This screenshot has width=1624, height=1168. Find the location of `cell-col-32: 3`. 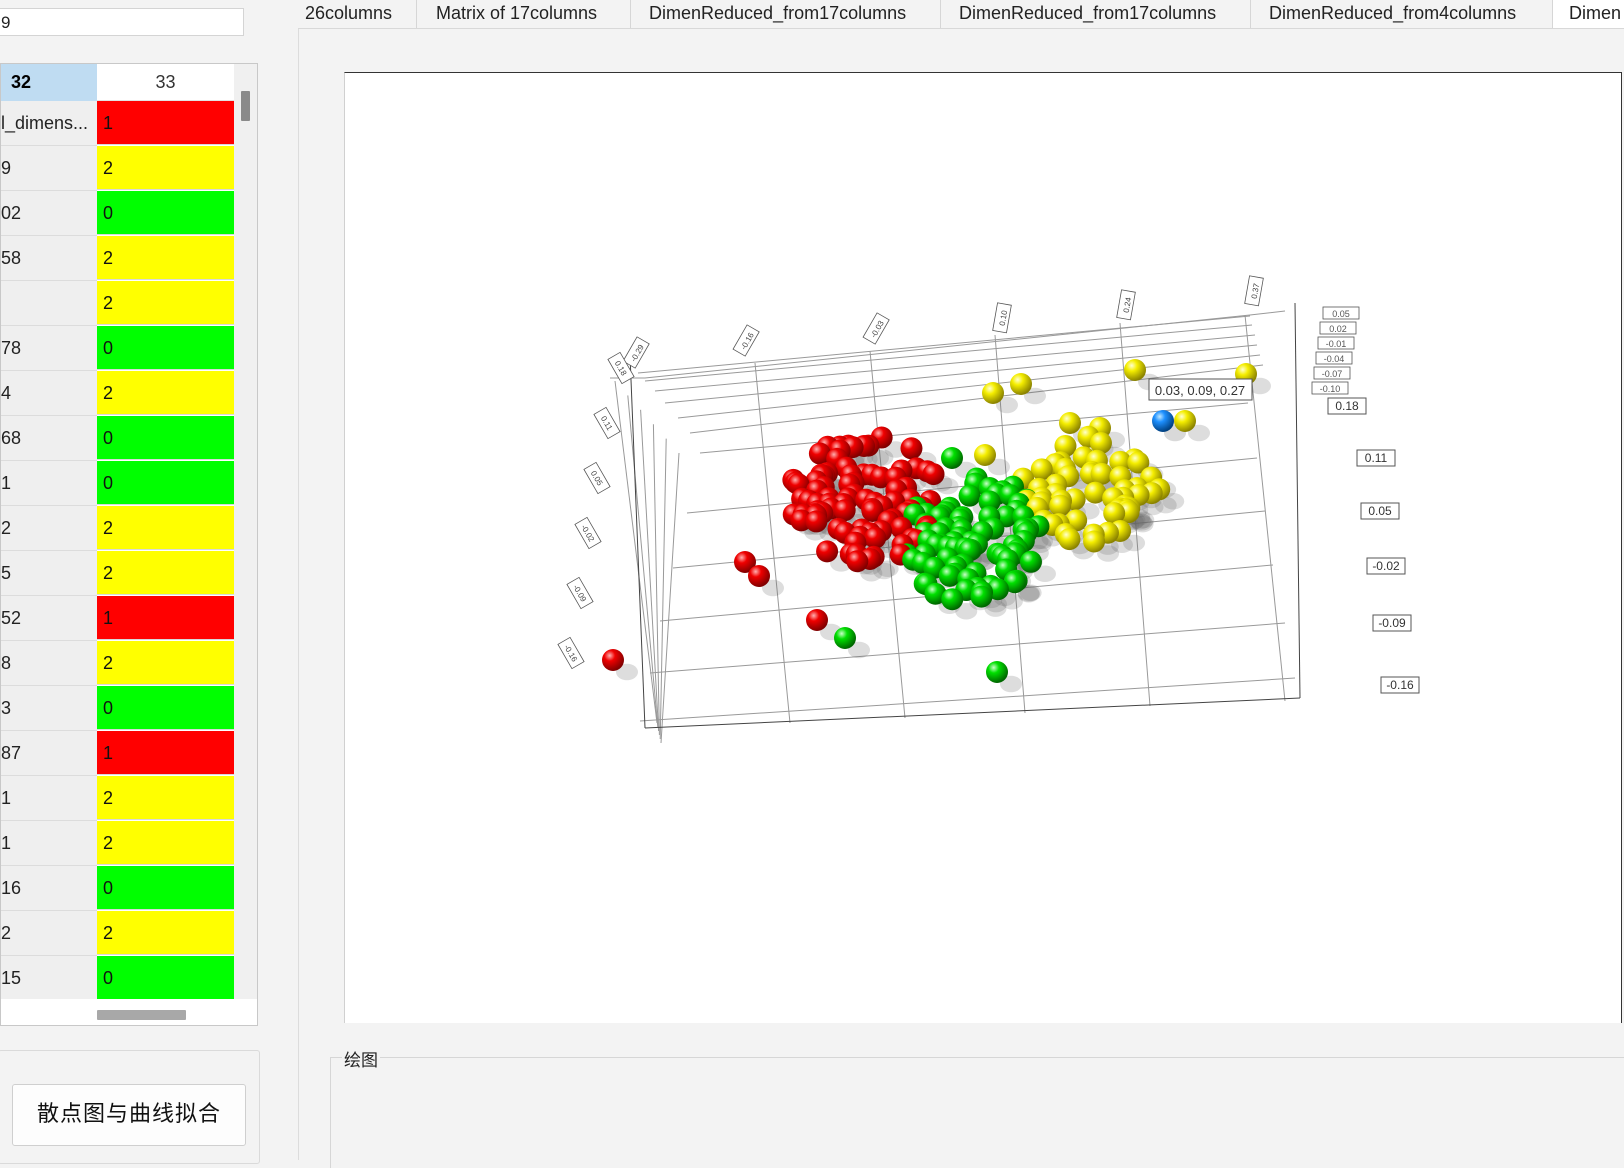

cell-col-32: 3 is located at coordinates (49, 708).